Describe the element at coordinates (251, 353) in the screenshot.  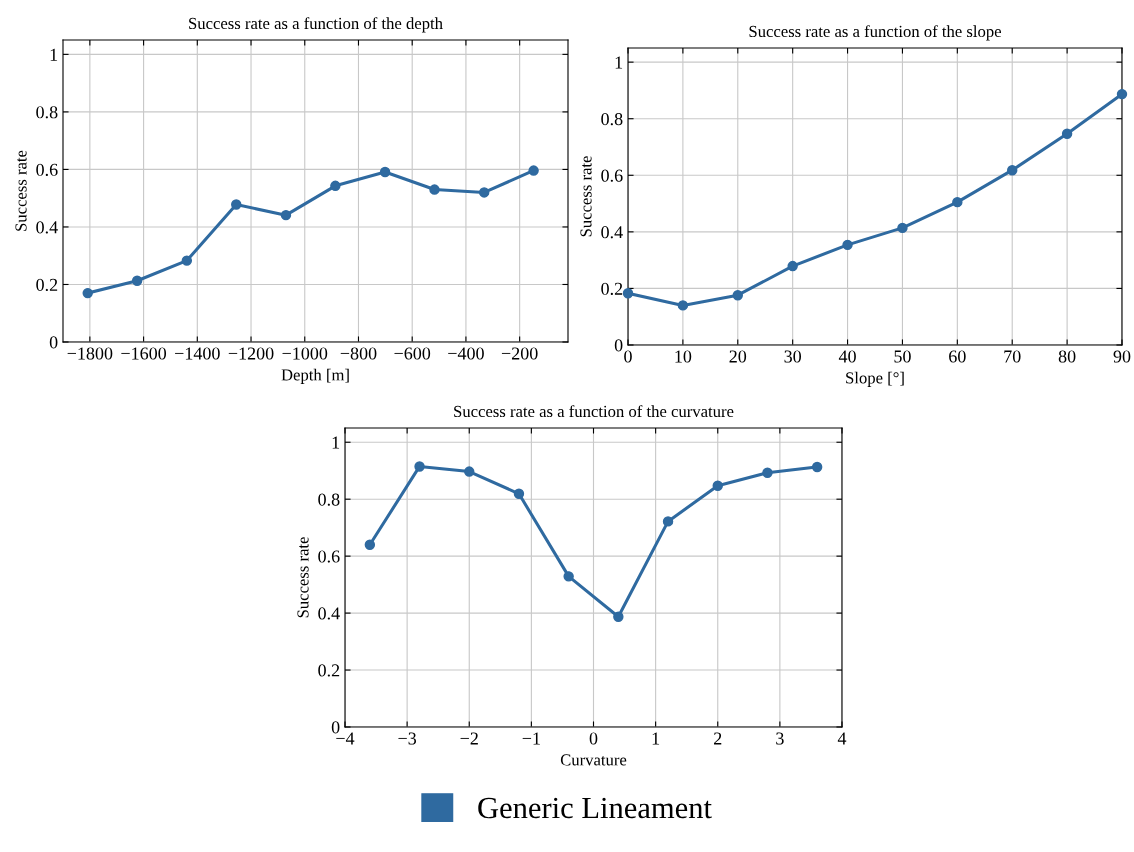
I see `x-tick-label: −1200` at that location.